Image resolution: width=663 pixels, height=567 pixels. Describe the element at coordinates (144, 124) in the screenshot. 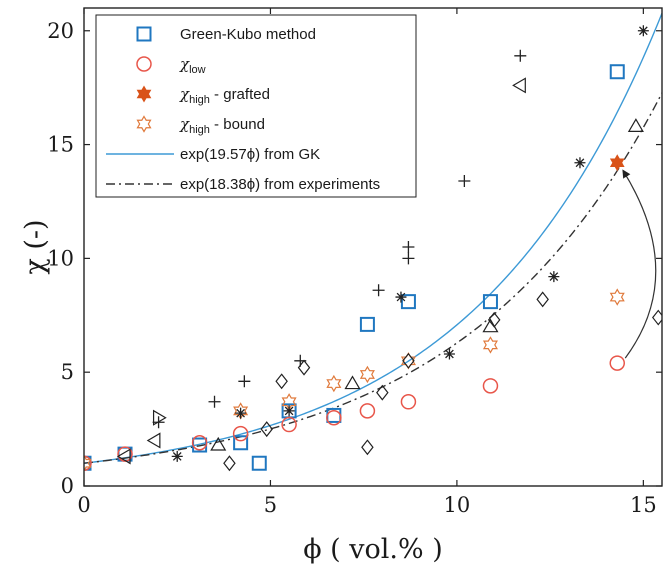

I see `legend-swatch-bound` at that location.